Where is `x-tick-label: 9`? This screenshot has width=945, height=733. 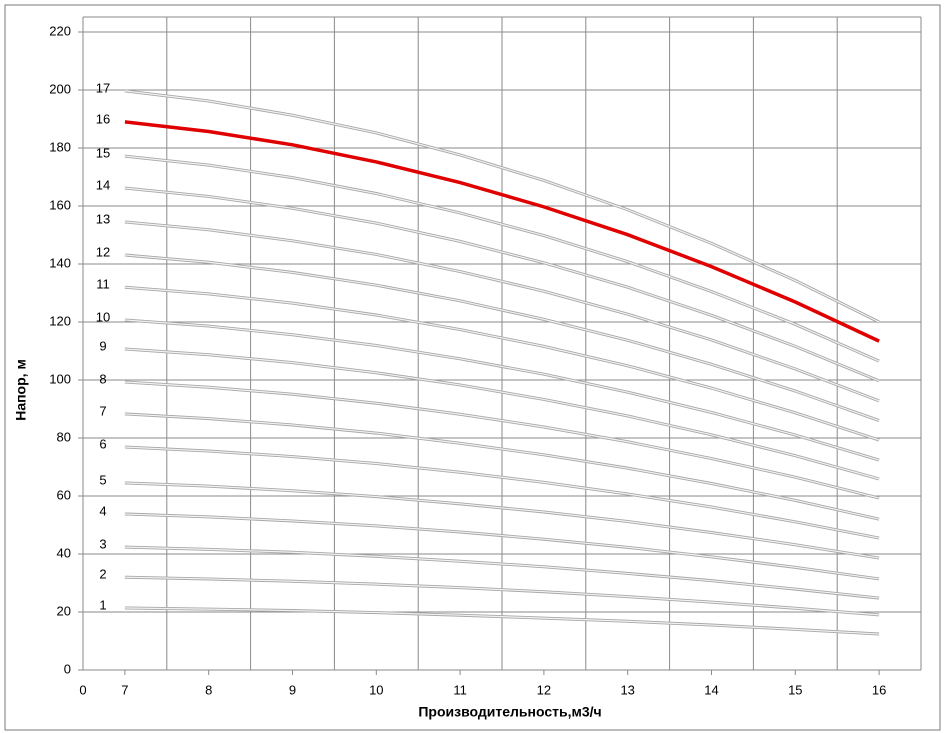
x-tick-label: 9 is located at coordinates (292, 689).